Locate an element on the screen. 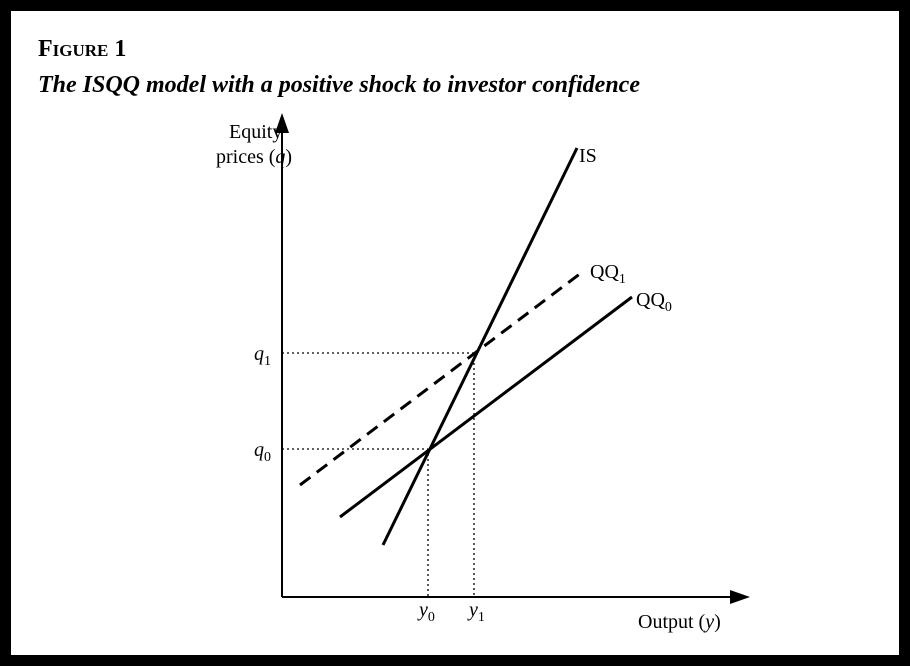  y0-label: y0 is located at coordinates (426, 612).